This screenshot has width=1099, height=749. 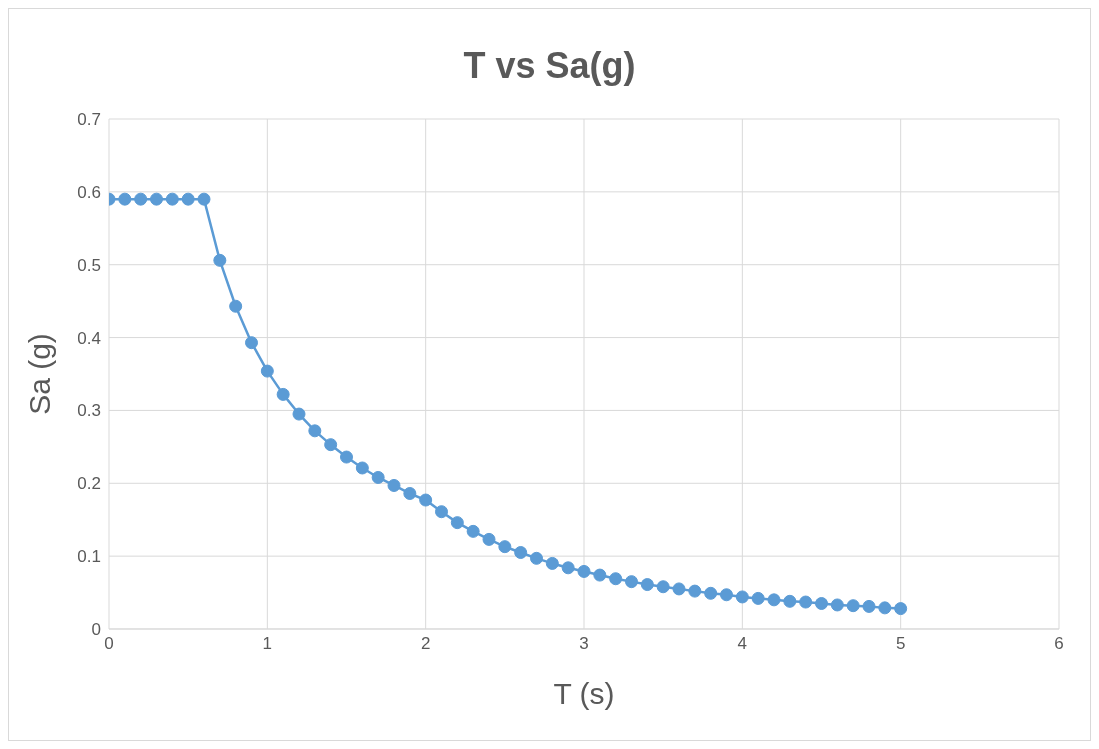 I want to click on x-tick-label: 1, so click(x=267, y=644).